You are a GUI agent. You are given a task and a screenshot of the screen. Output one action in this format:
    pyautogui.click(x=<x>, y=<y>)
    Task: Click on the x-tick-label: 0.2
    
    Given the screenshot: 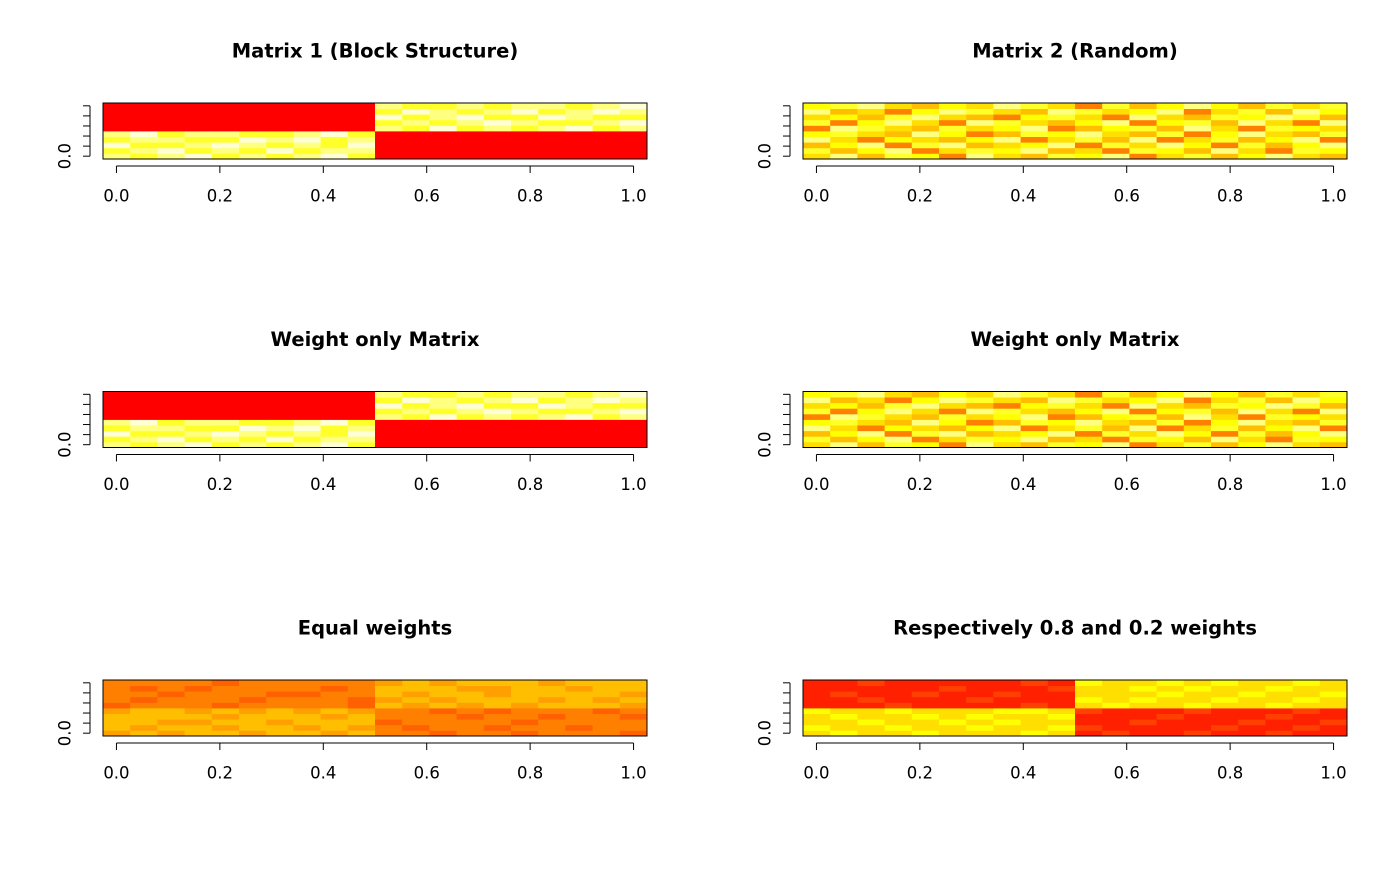 What is the action you would take?
    pyautogui.click(x=920, y=196)
    